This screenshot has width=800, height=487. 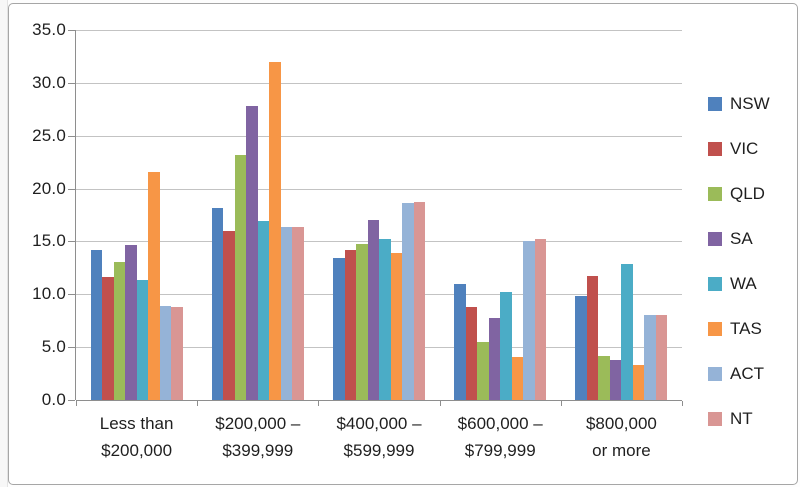 I want to click on legend-item-wa: WA, so click(x=739, y=284).